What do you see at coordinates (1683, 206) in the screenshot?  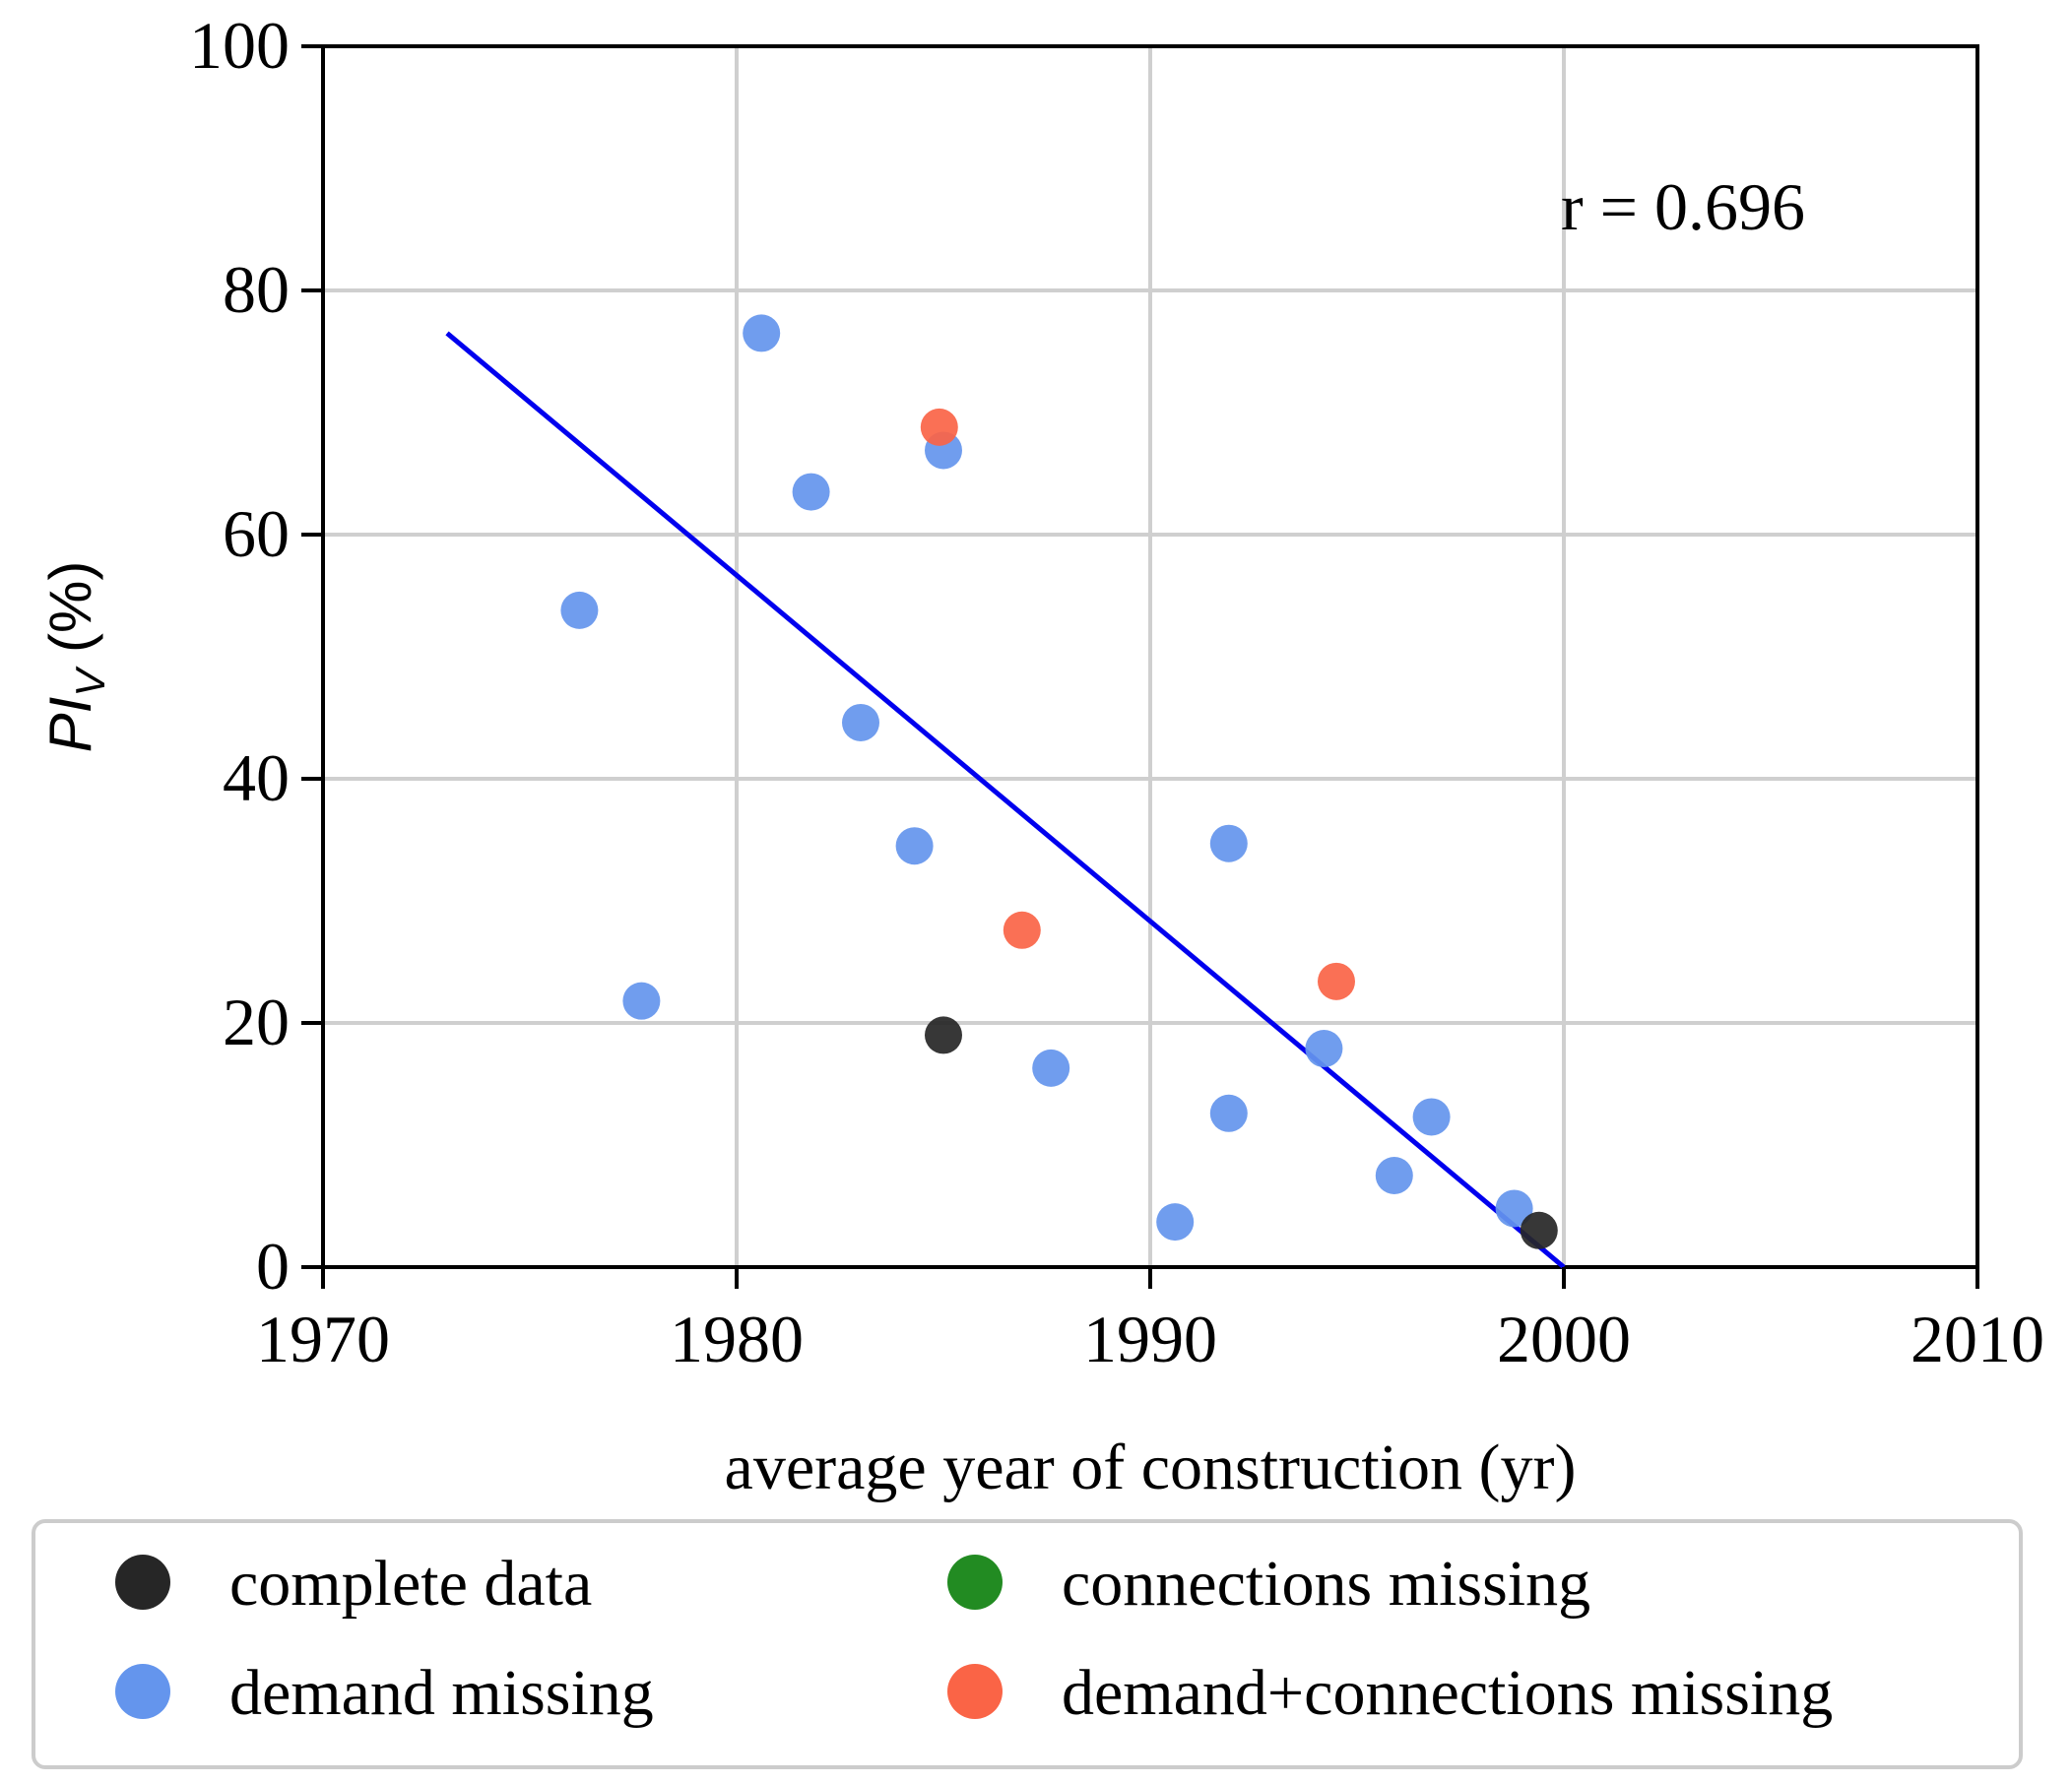 I see `correlation-annotation: r = 0.696` at bounding box center [1683, 206].